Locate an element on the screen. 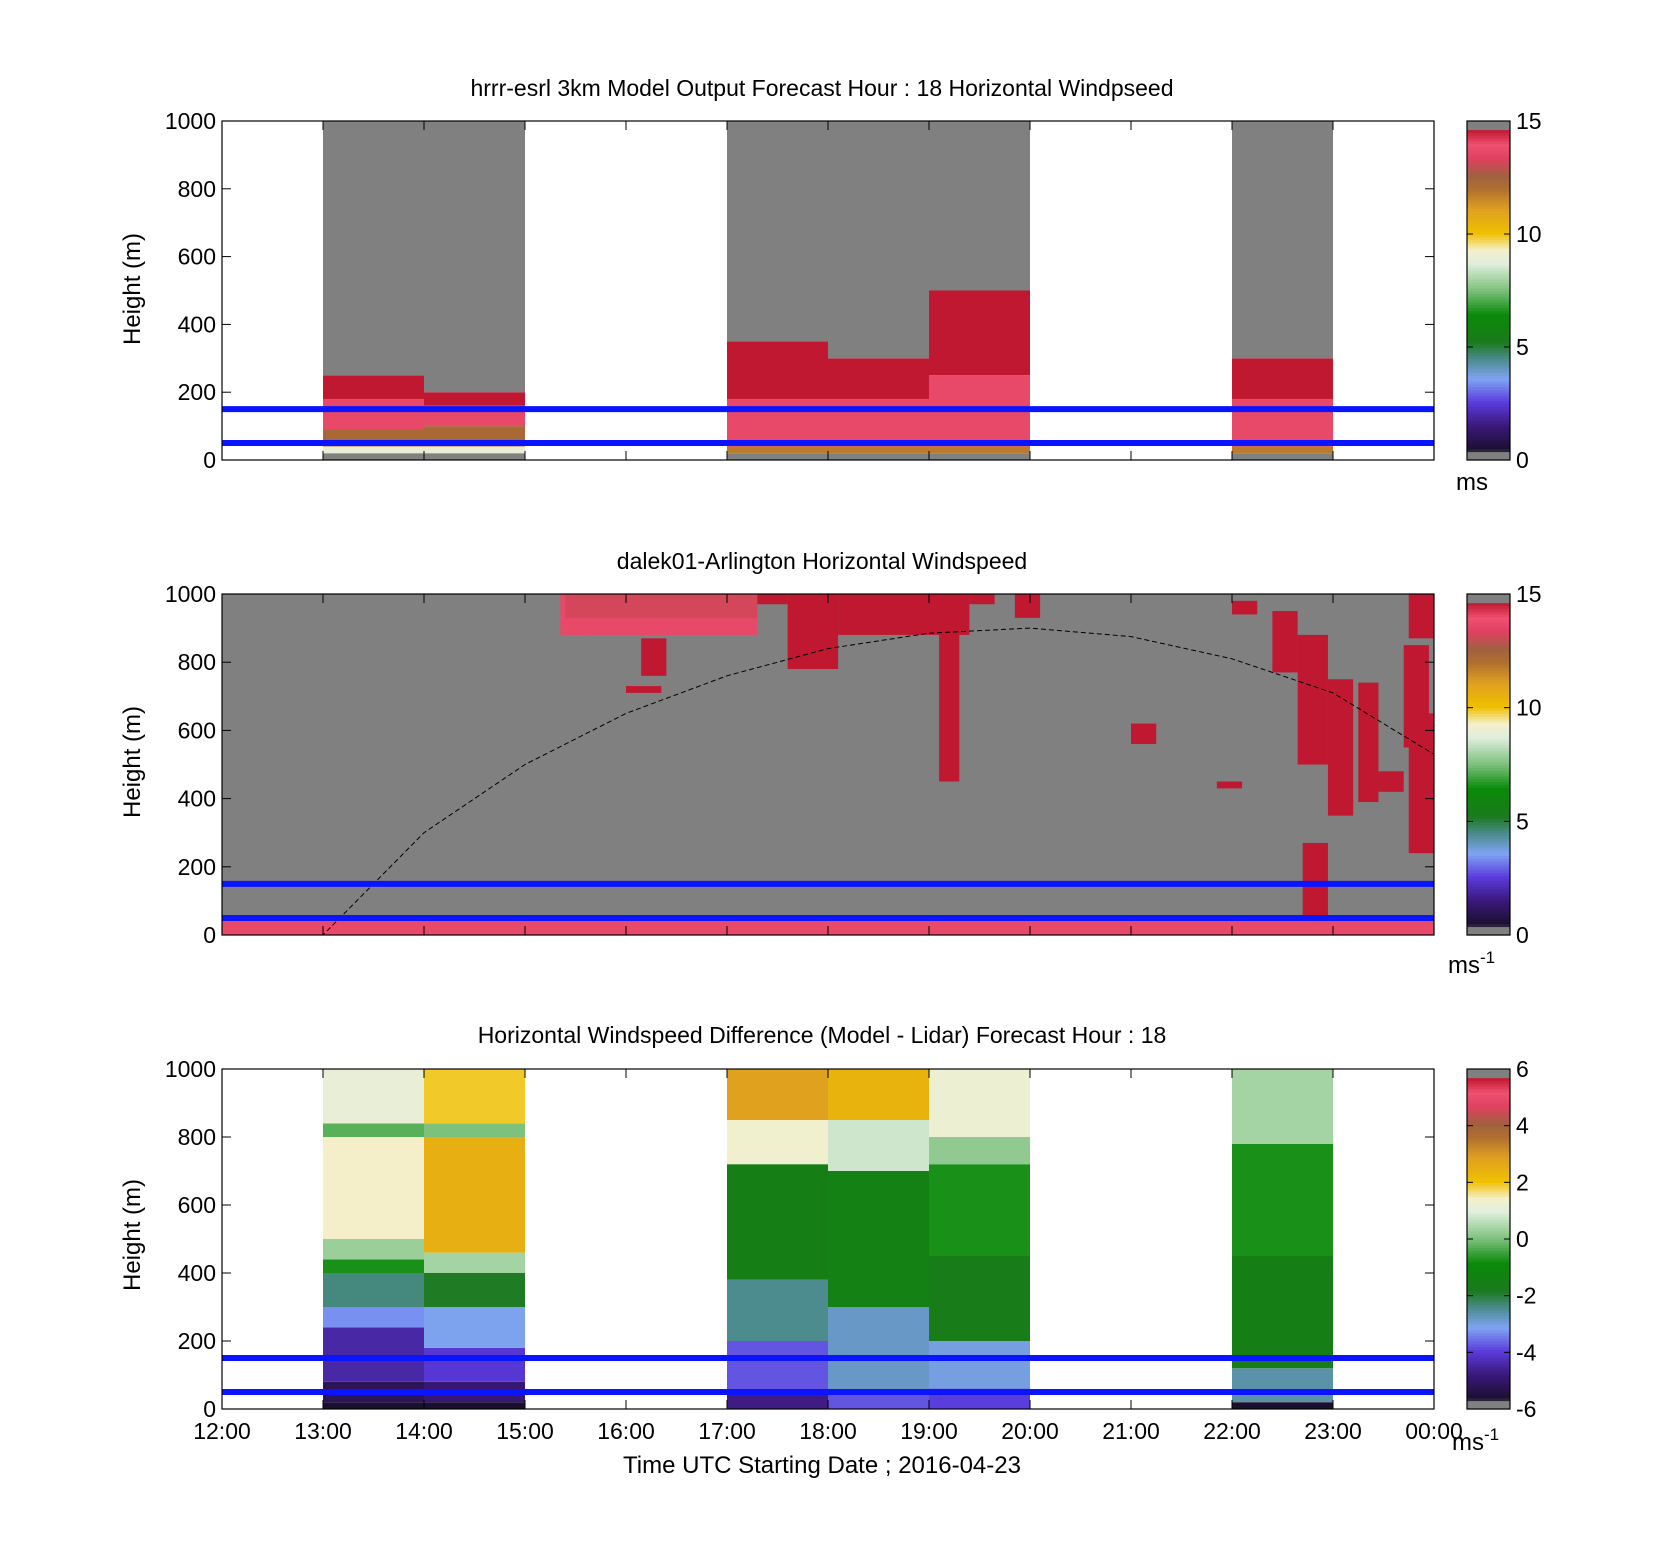 The image size is (1680, 1561). panel-lidar-ylabel: Height (m) is located at coordinates (132, 762).